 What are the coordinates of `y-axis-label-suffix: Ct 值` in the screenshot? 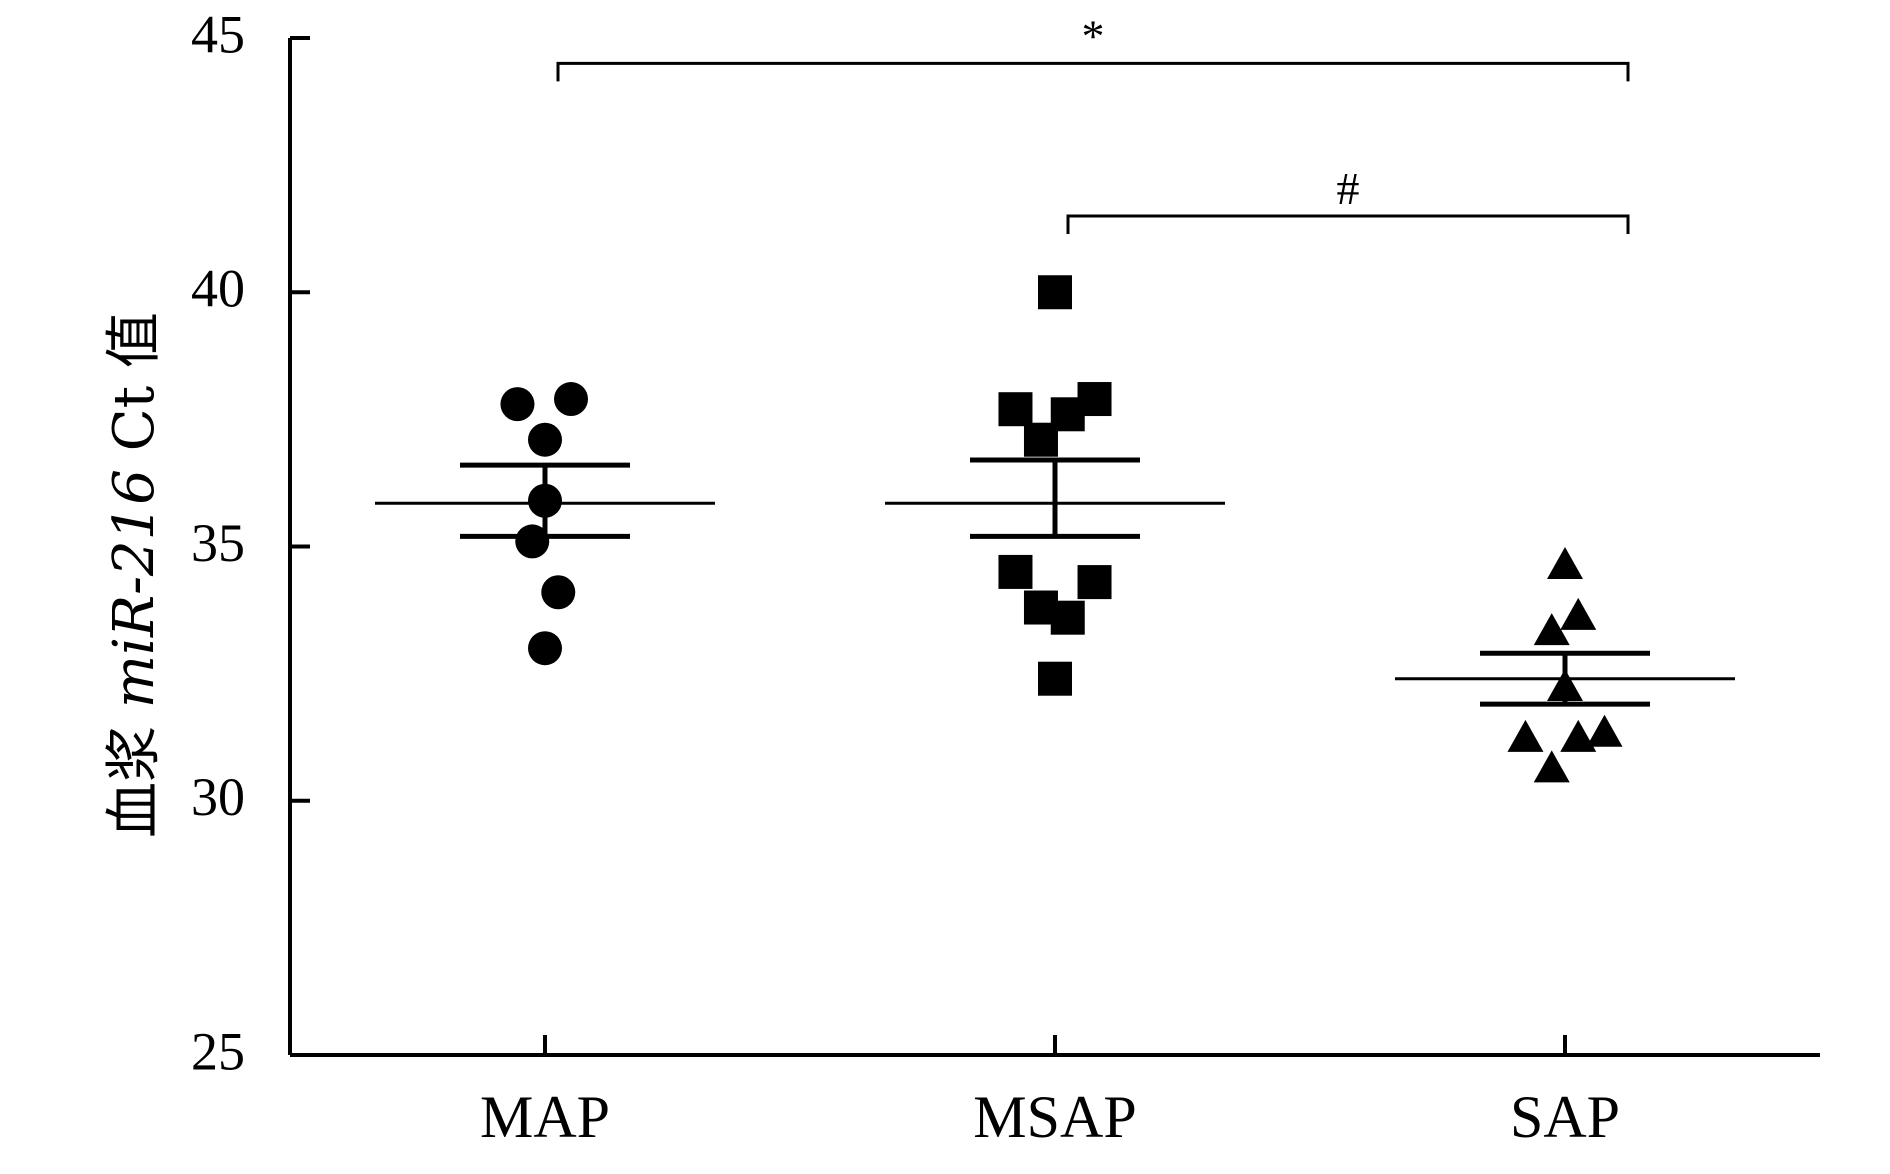 It's located at (134, 390).